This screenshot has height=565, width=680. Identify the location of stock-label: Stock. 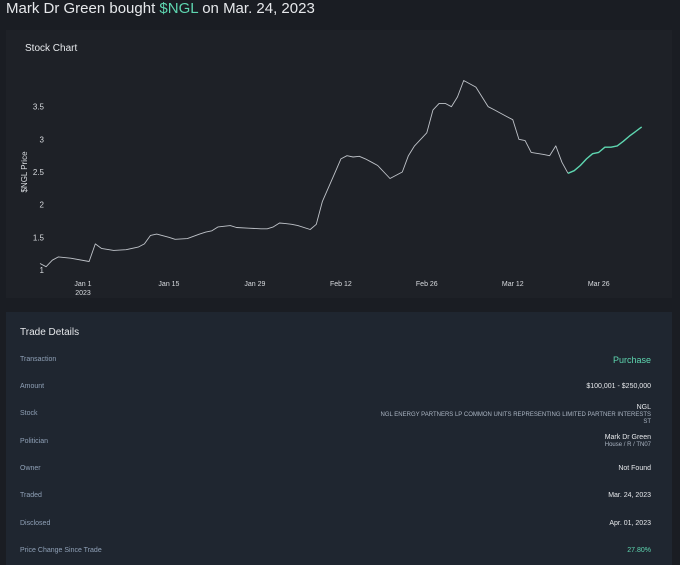
(29, 413).